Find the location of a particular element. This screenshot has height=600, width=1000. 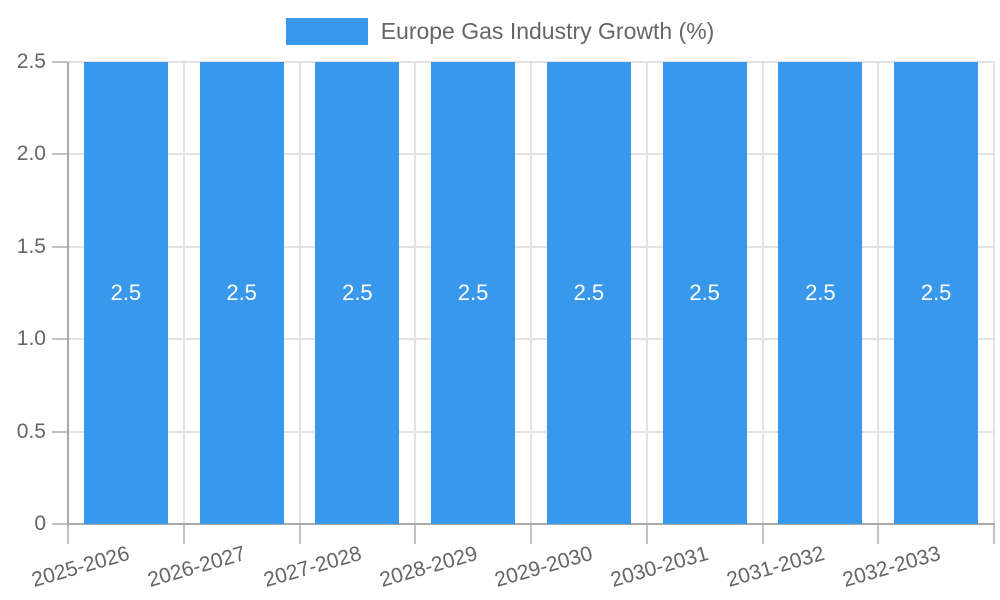

legend-label: Europe Gas Industry Growth (%) is located at coordinates (547, 30).